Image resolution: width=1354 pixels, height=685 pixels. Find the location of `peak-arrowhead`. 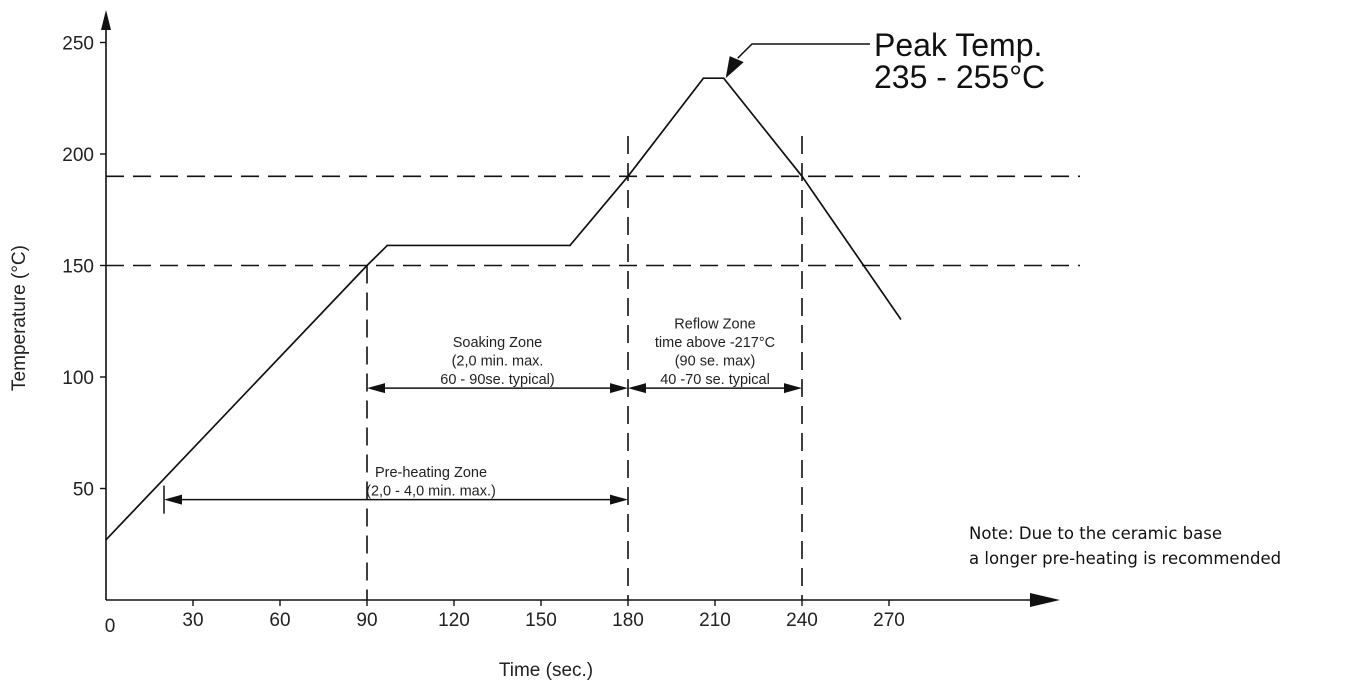

peak-arrowhead is located at coordinates (734, 67).